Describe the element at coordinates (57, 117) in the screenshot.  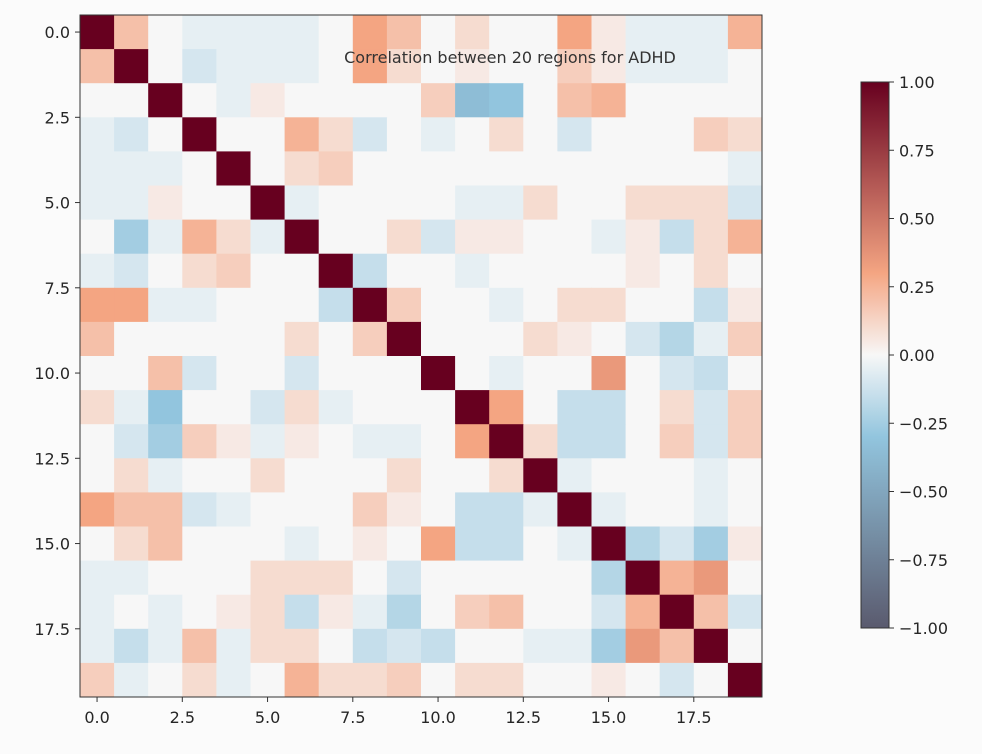
I see `y-tick-label: 2.5` at that location.